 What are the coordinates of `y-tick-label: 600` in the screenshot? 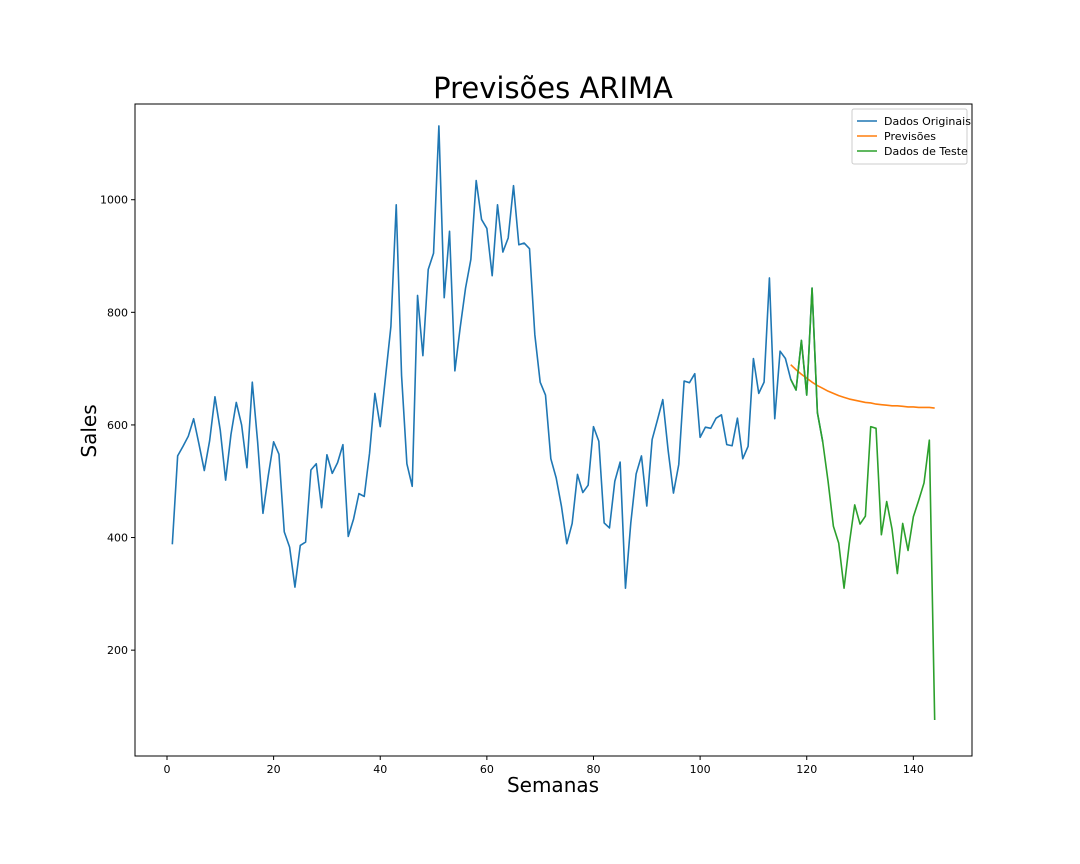 It's located at (117, 425).